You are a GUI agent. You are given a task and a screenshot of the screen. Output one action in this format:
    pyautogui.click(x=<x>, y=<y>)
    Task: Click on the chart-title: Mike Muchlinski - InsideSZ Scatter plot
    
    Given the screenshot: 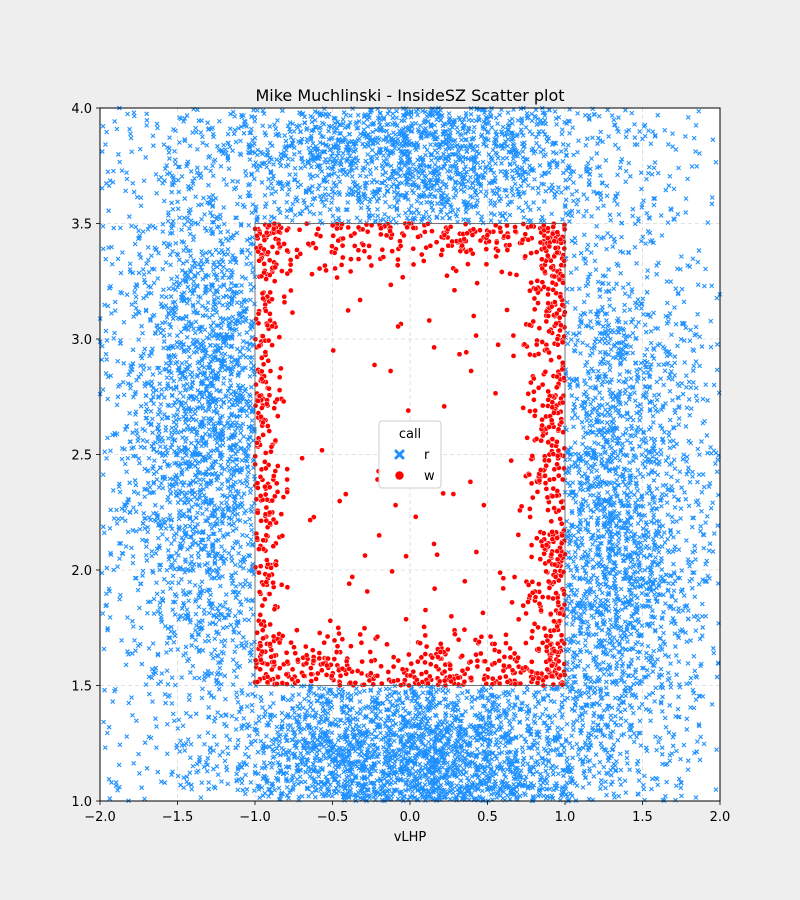 What is the action you would take?
    pyautogui.click(x=409, y=95)
    